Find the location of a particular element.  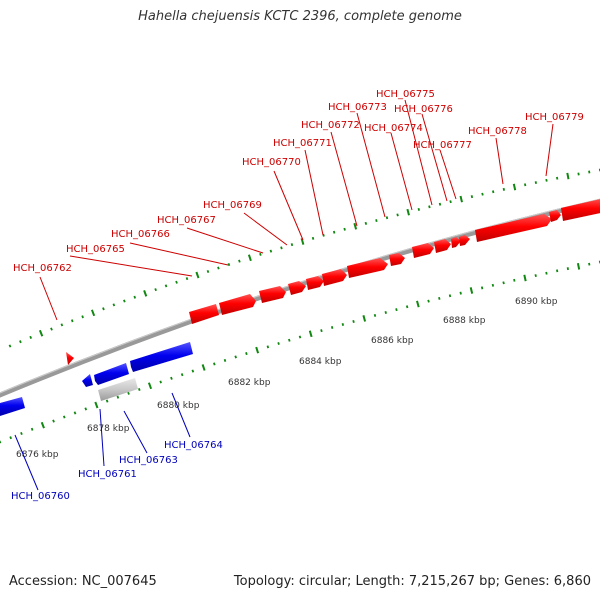

gene-label-hch-06767: HCH_06767 is located at coordinates (186, 220).